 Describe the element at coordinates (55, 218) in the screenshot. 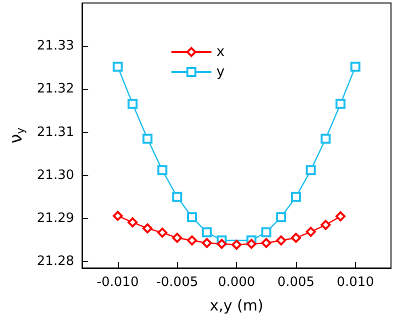

I see `y-tick-label: 21.29` at that location.